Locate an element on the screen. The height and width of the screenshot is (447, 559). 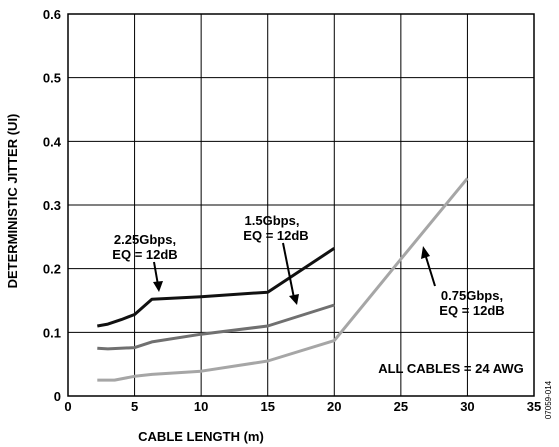
series-label-2-25gbps: 2.25Gbps, EQ = 12dB is located at coordinates (144, 247).